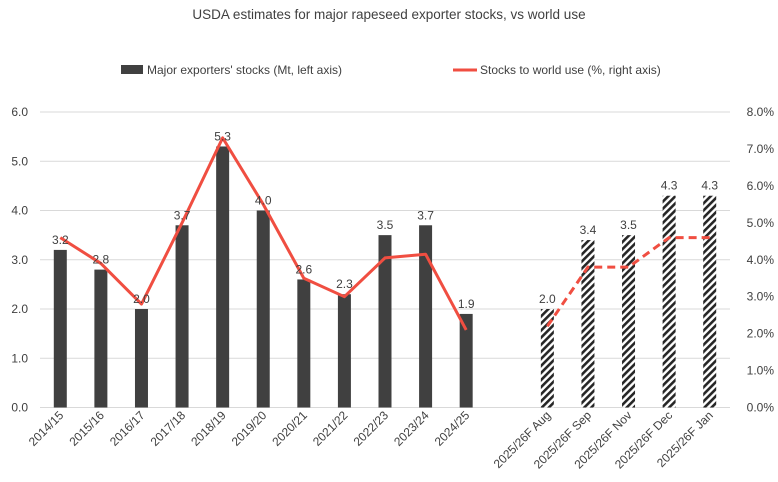 The height and width of the screenshot is (482, 778). What do you see at coordinates (208, 428) in the screenshot?
I see `x-tick-label: 2018/19` at bounding box center [208, 428].